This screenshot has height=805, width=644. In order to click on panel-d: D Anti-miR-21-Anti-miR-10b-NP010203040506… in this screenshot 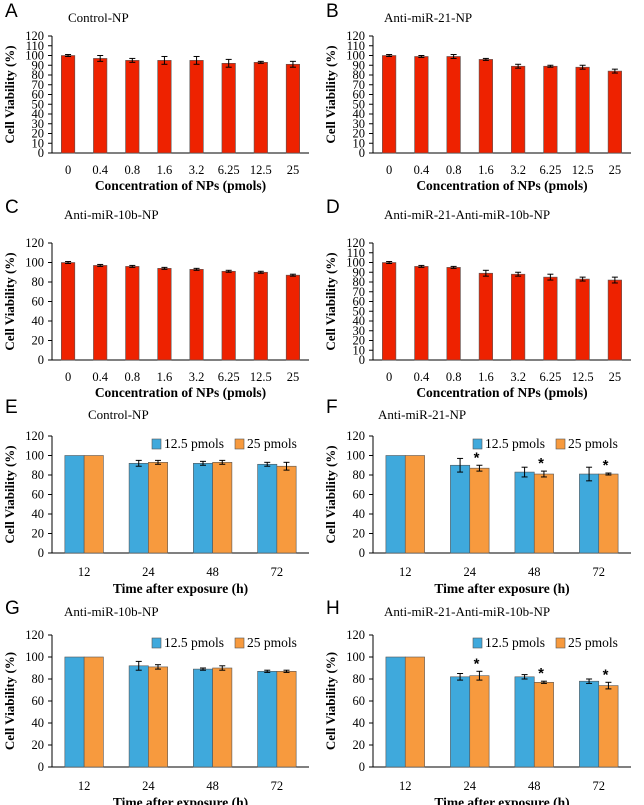, I will do `click(477, 298)`.